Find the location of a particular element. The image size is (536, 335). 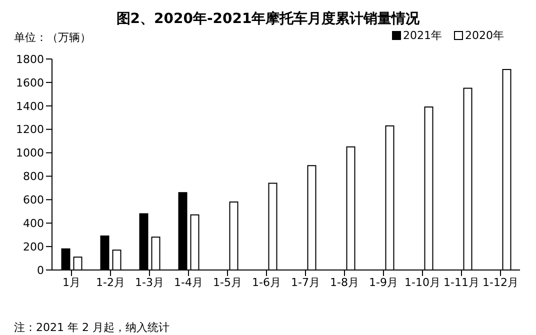

x-tick-label: 1-2月 is located at coordinates (110, 282).